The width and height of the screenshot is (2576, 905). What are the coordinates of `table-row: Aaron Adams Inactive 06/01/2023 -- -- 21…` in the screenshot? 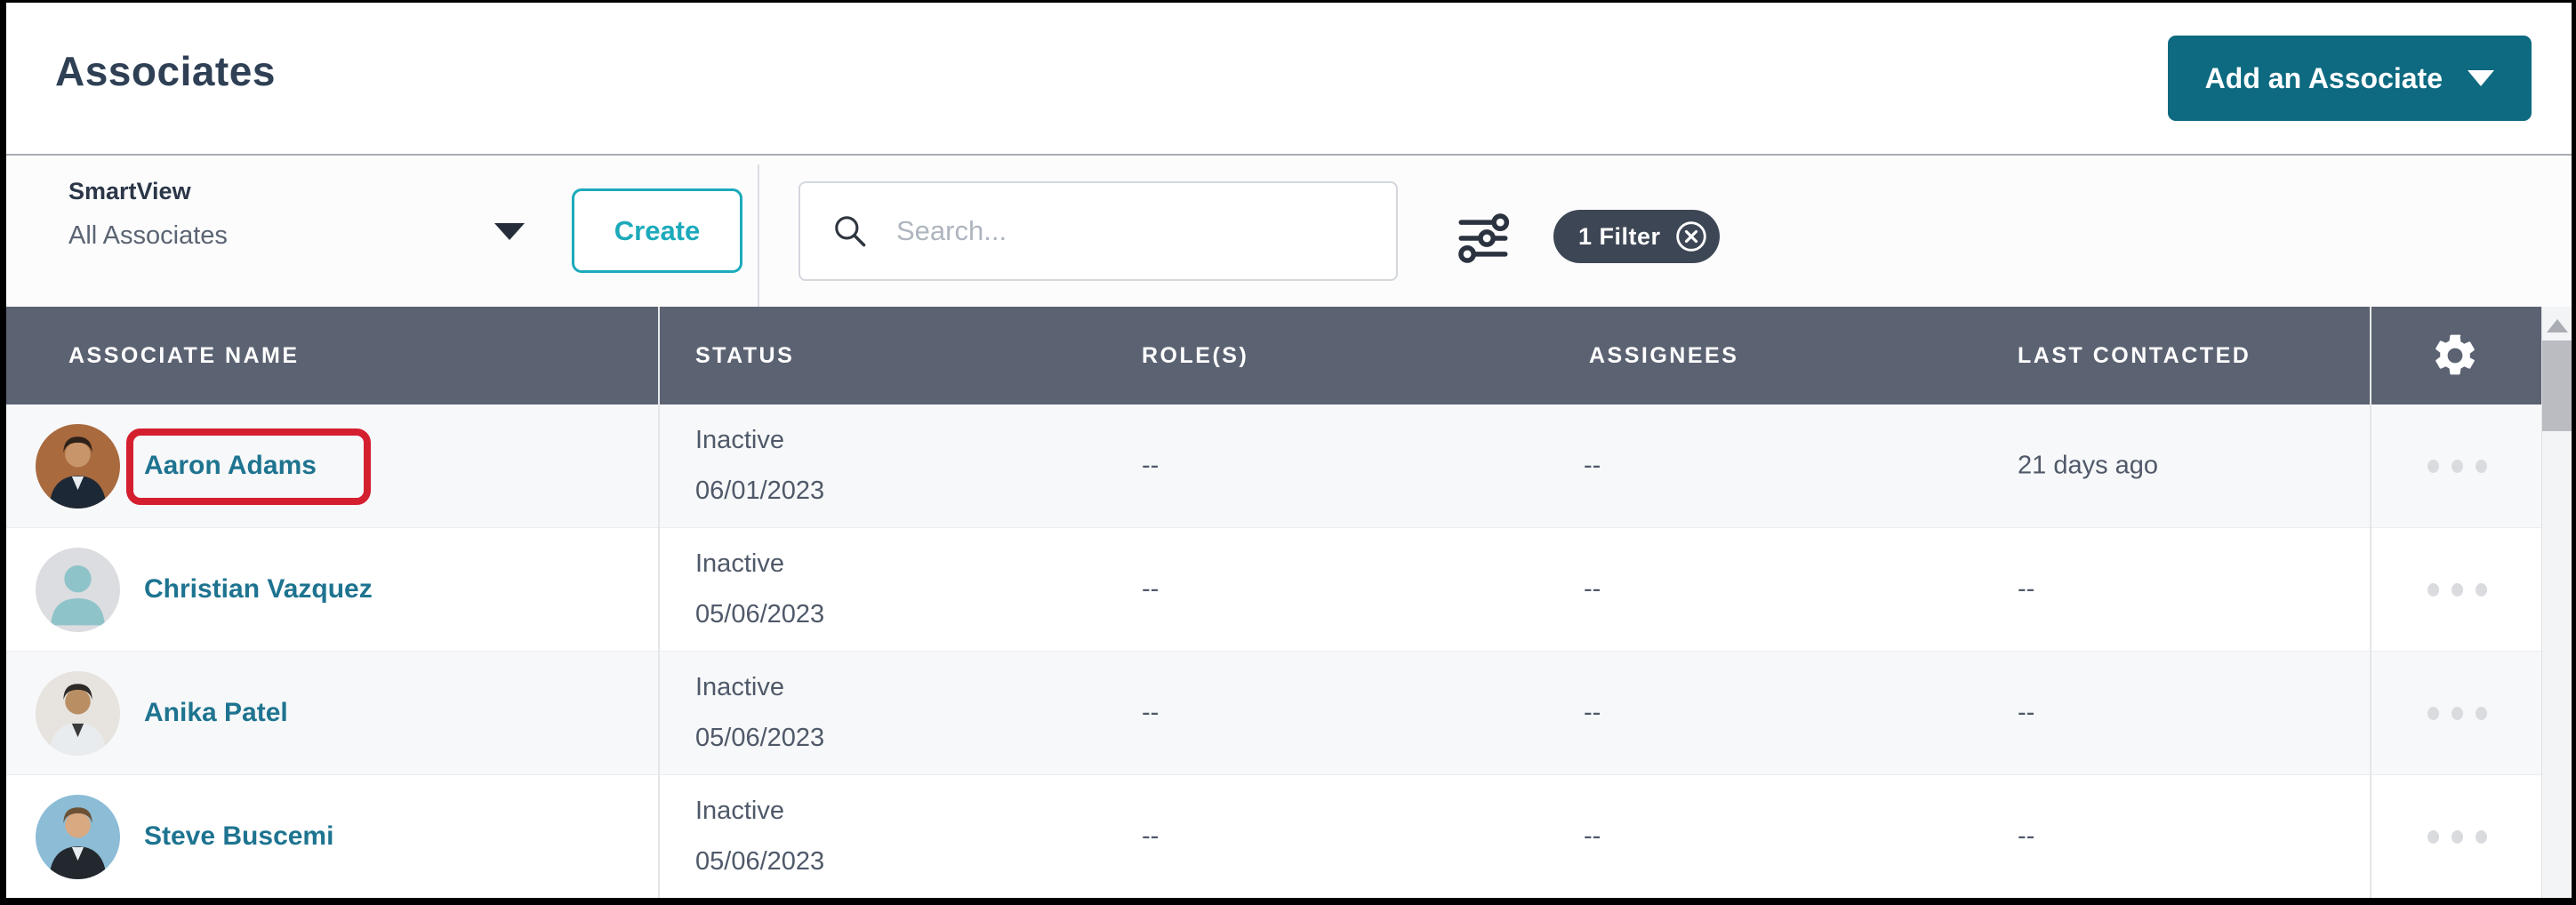 It's located at (1273, 466).